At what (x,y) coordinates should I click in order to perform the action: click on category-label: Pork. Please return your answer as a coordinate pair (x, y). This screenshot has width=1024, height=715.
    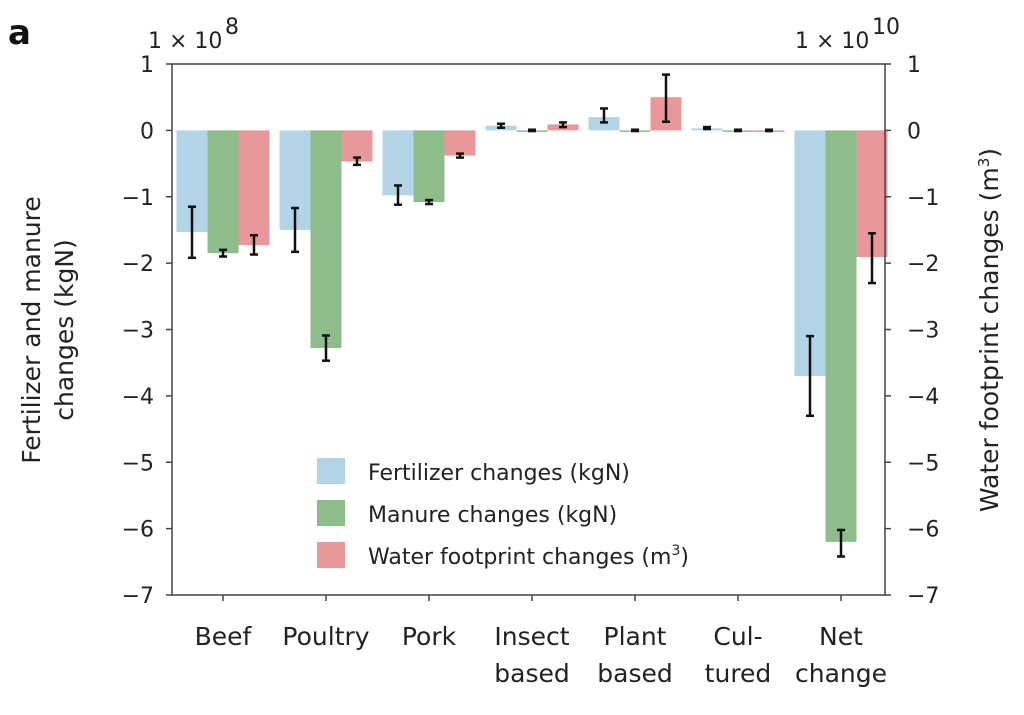
    Looking at the image, I should click on (429, 636).